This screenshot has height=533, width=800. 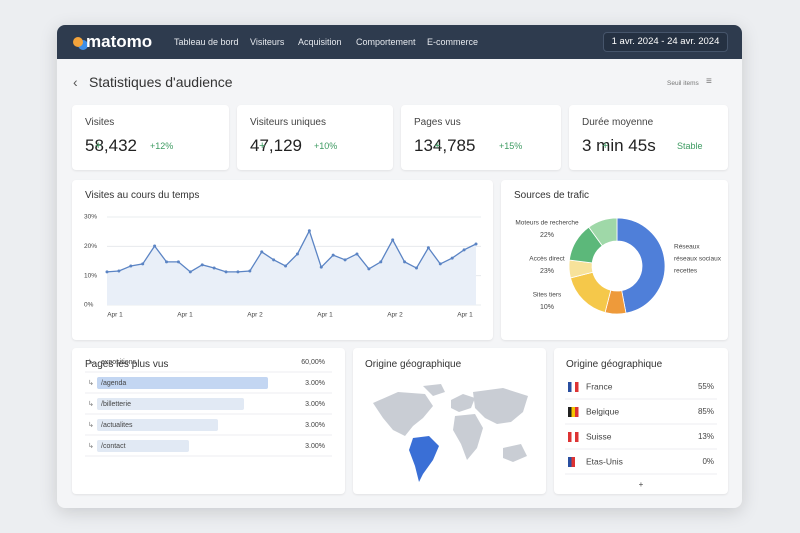 What do you see at coordinates (116, 404) in the screenshot?
I see `page-name: /billetterie` at bounding box center [116, 404].